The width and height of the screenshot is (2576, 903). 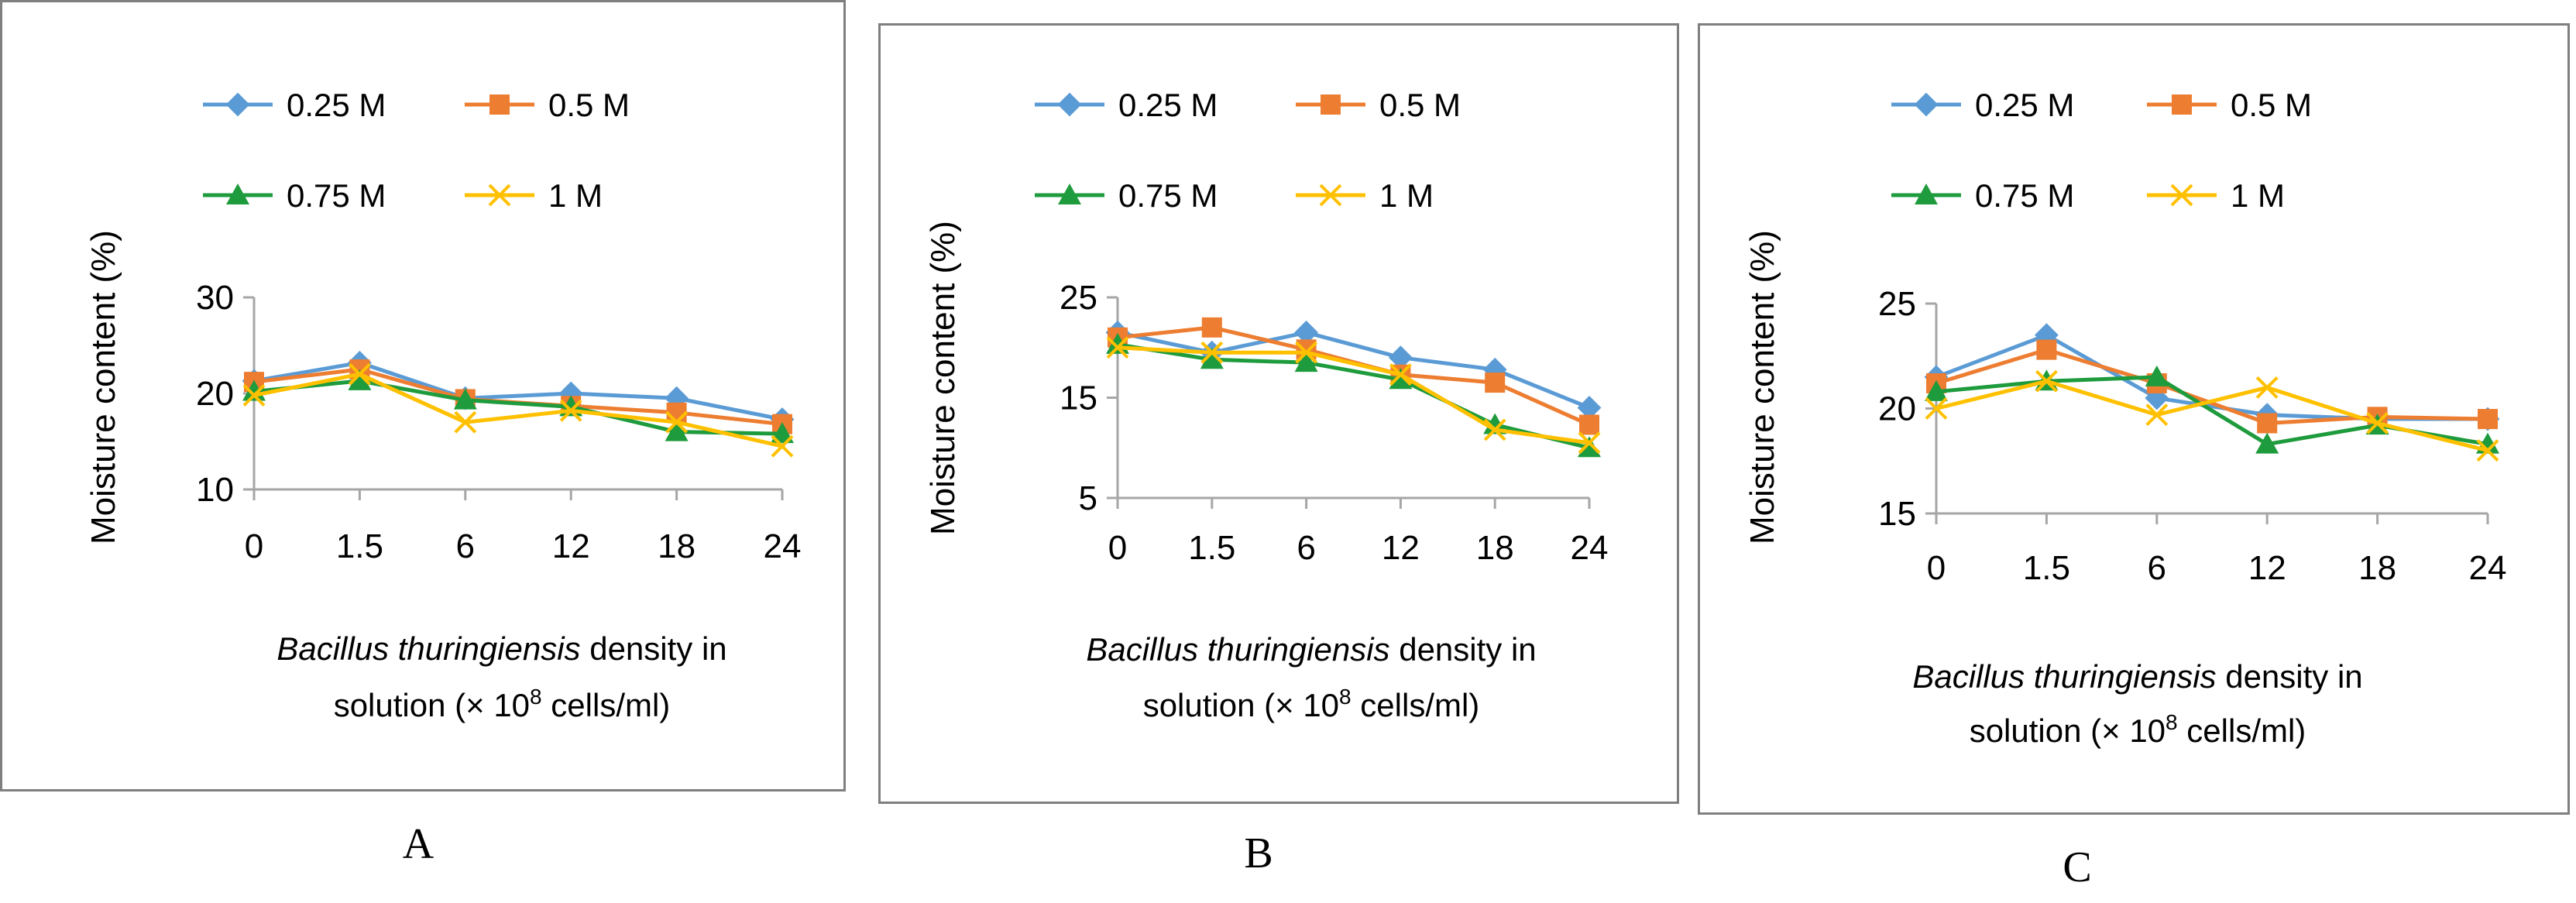 What do you see at coordinates (1936, 568) in the screenshot?
I see `x-tick-label-0: 0` at bounding box center [1936, 568].